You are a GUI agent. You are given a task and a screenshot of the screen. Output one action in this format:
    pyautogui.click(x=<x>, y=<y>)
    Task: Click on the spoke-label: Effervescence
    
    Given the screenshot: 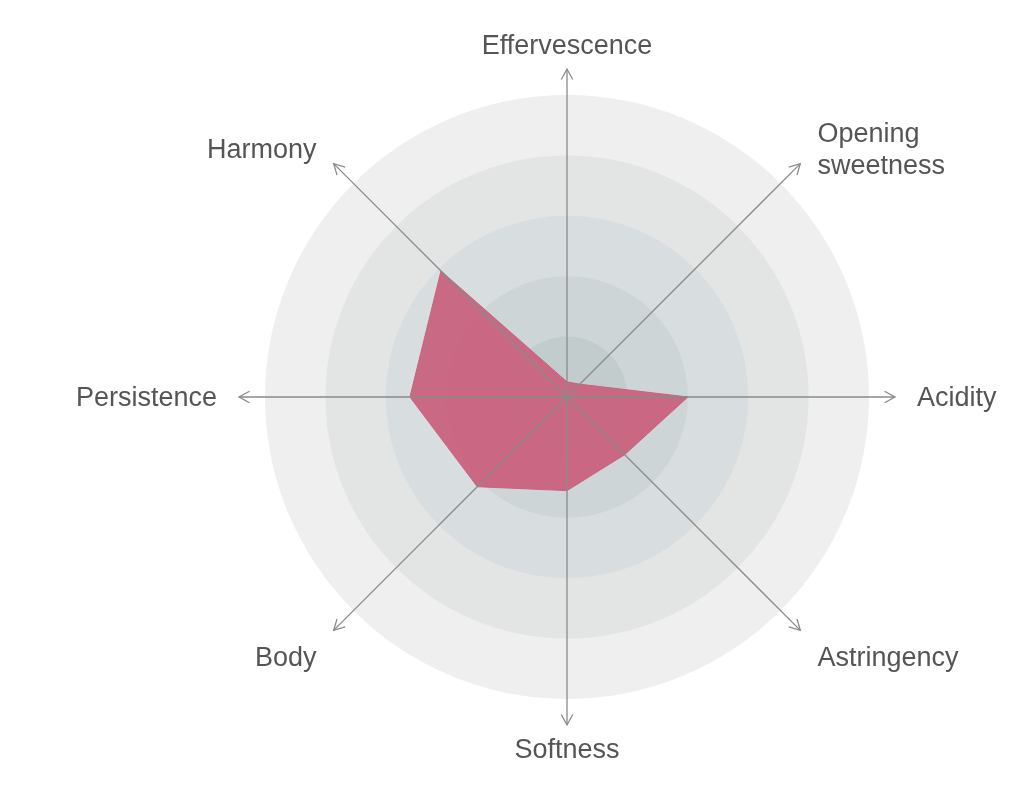 What is the action you would take?
    pyautogui.click(x=567, y=45)
    